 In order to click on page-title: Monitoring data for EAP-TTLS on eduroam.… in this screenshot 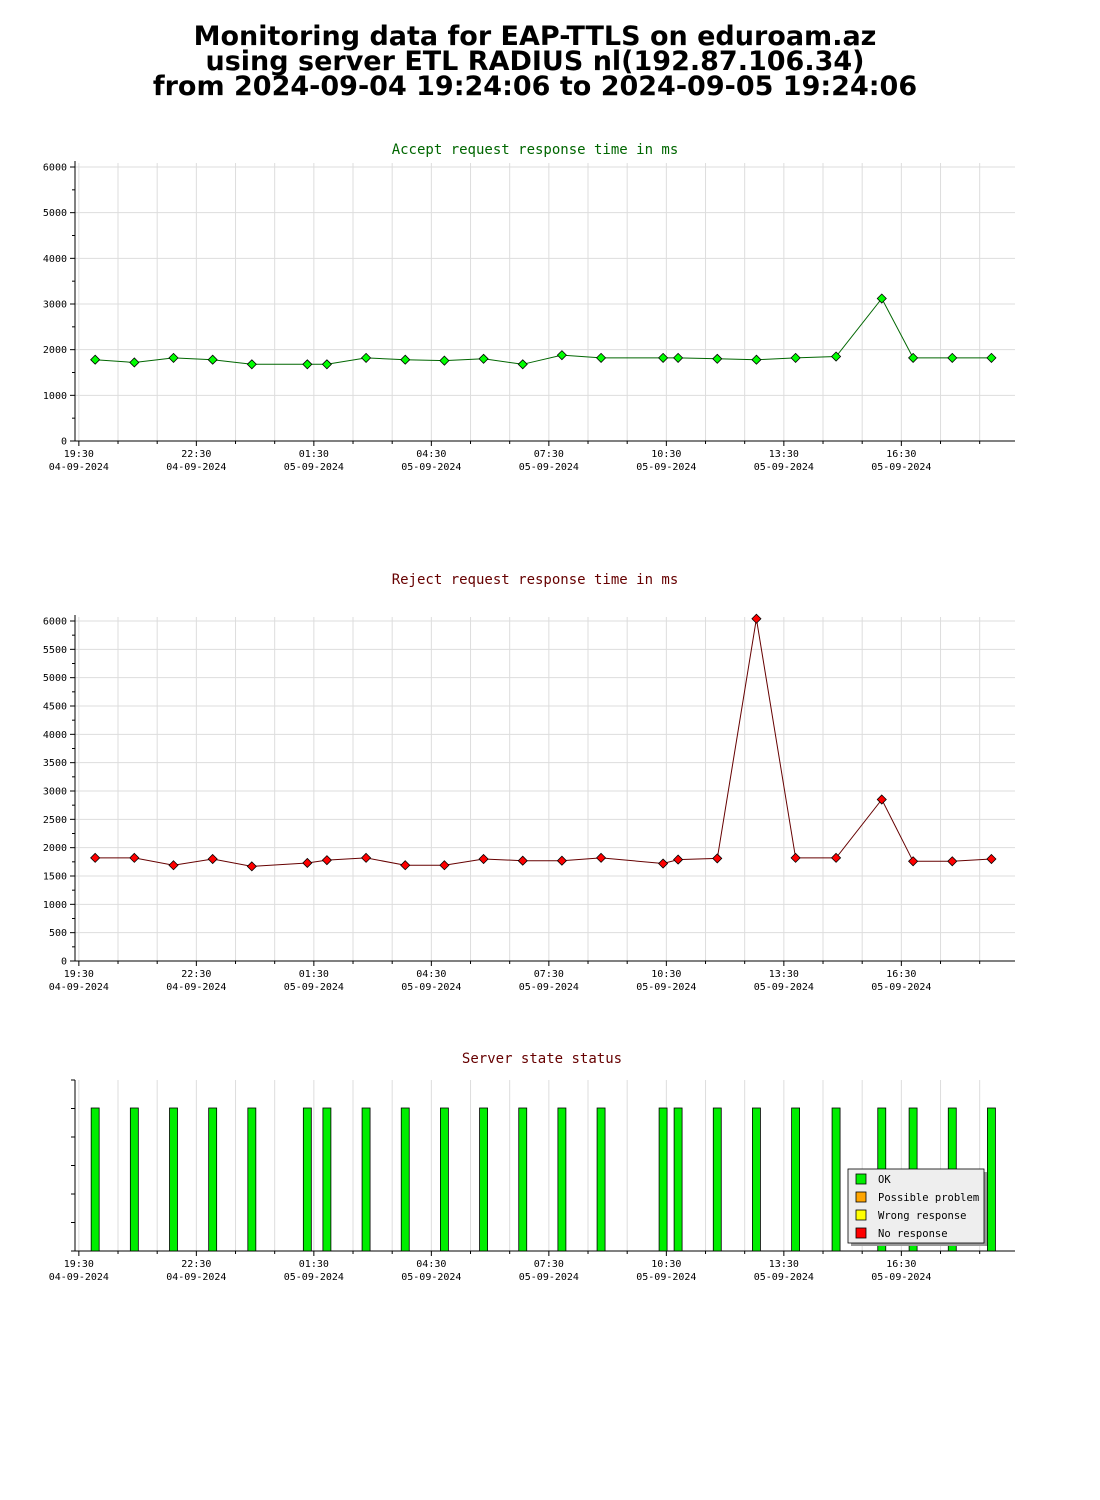, I will do `click(535, 60)`.